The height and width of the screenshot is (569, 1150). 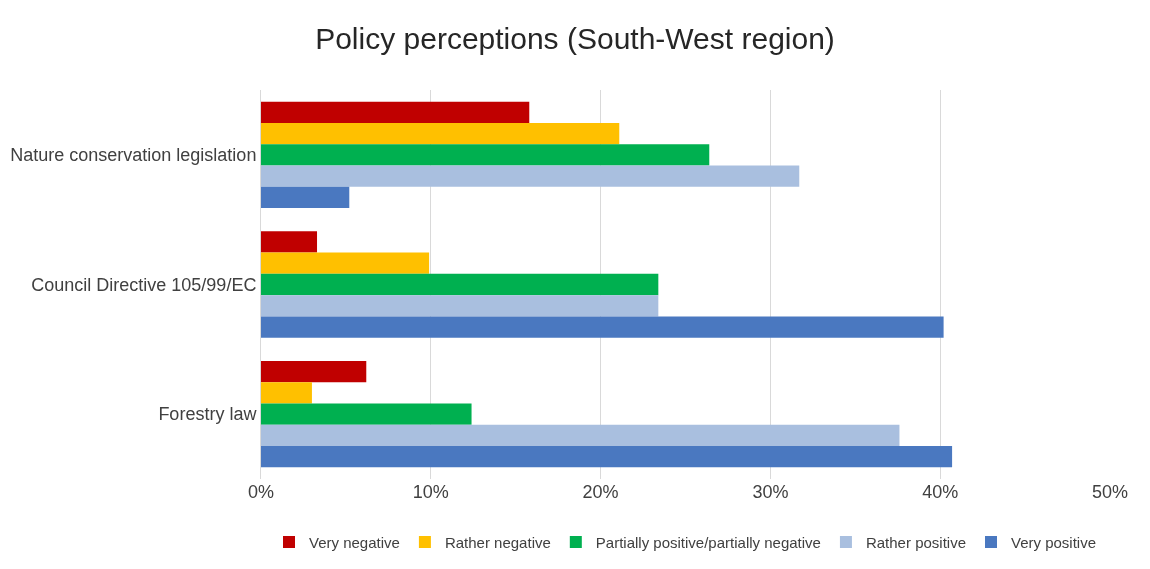 I want to click on x-tick-label: 50%, so click(x=1110, y=492).